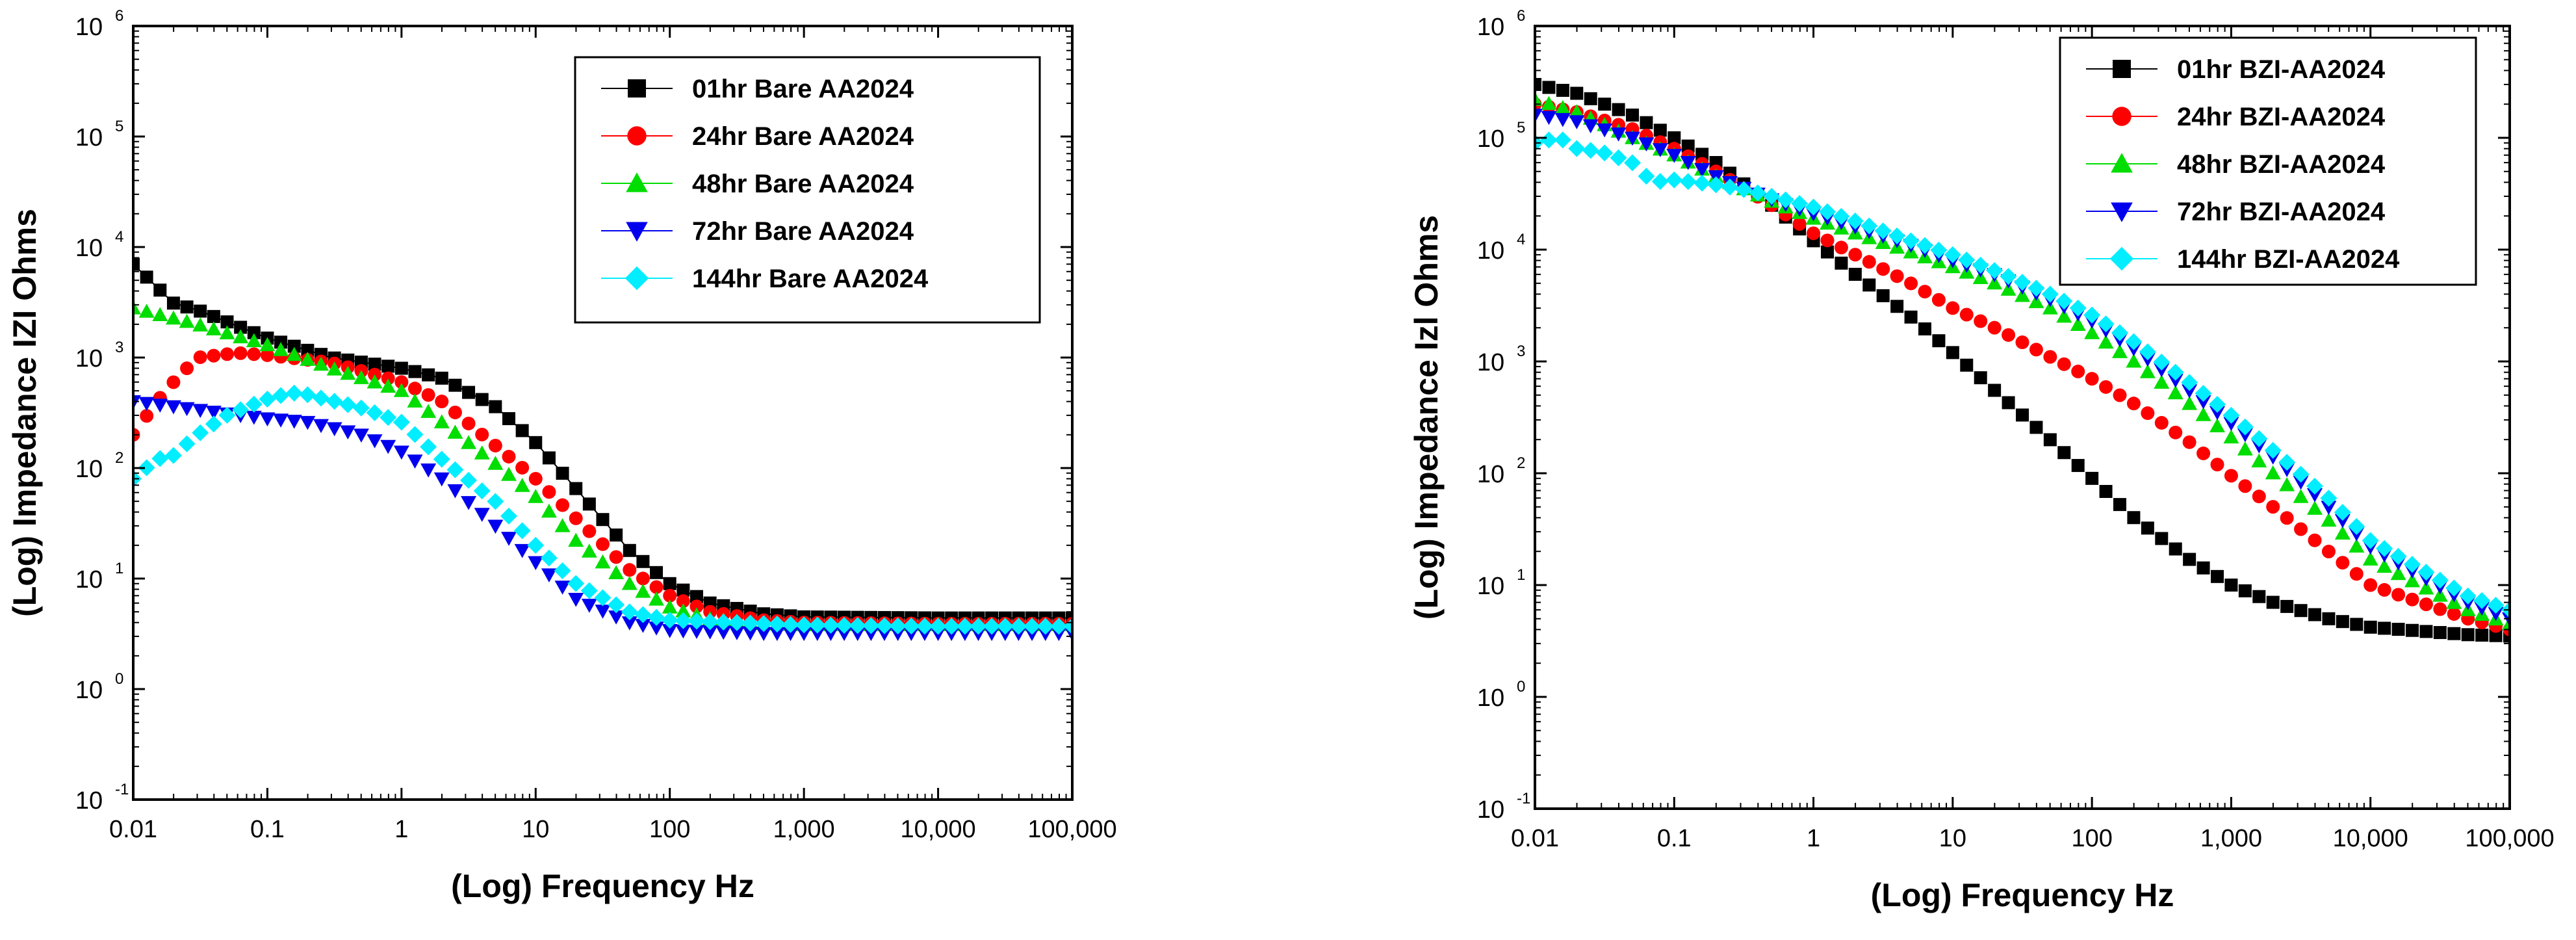  I want to click on y-tick-exponent: 1, so click(119, 568).